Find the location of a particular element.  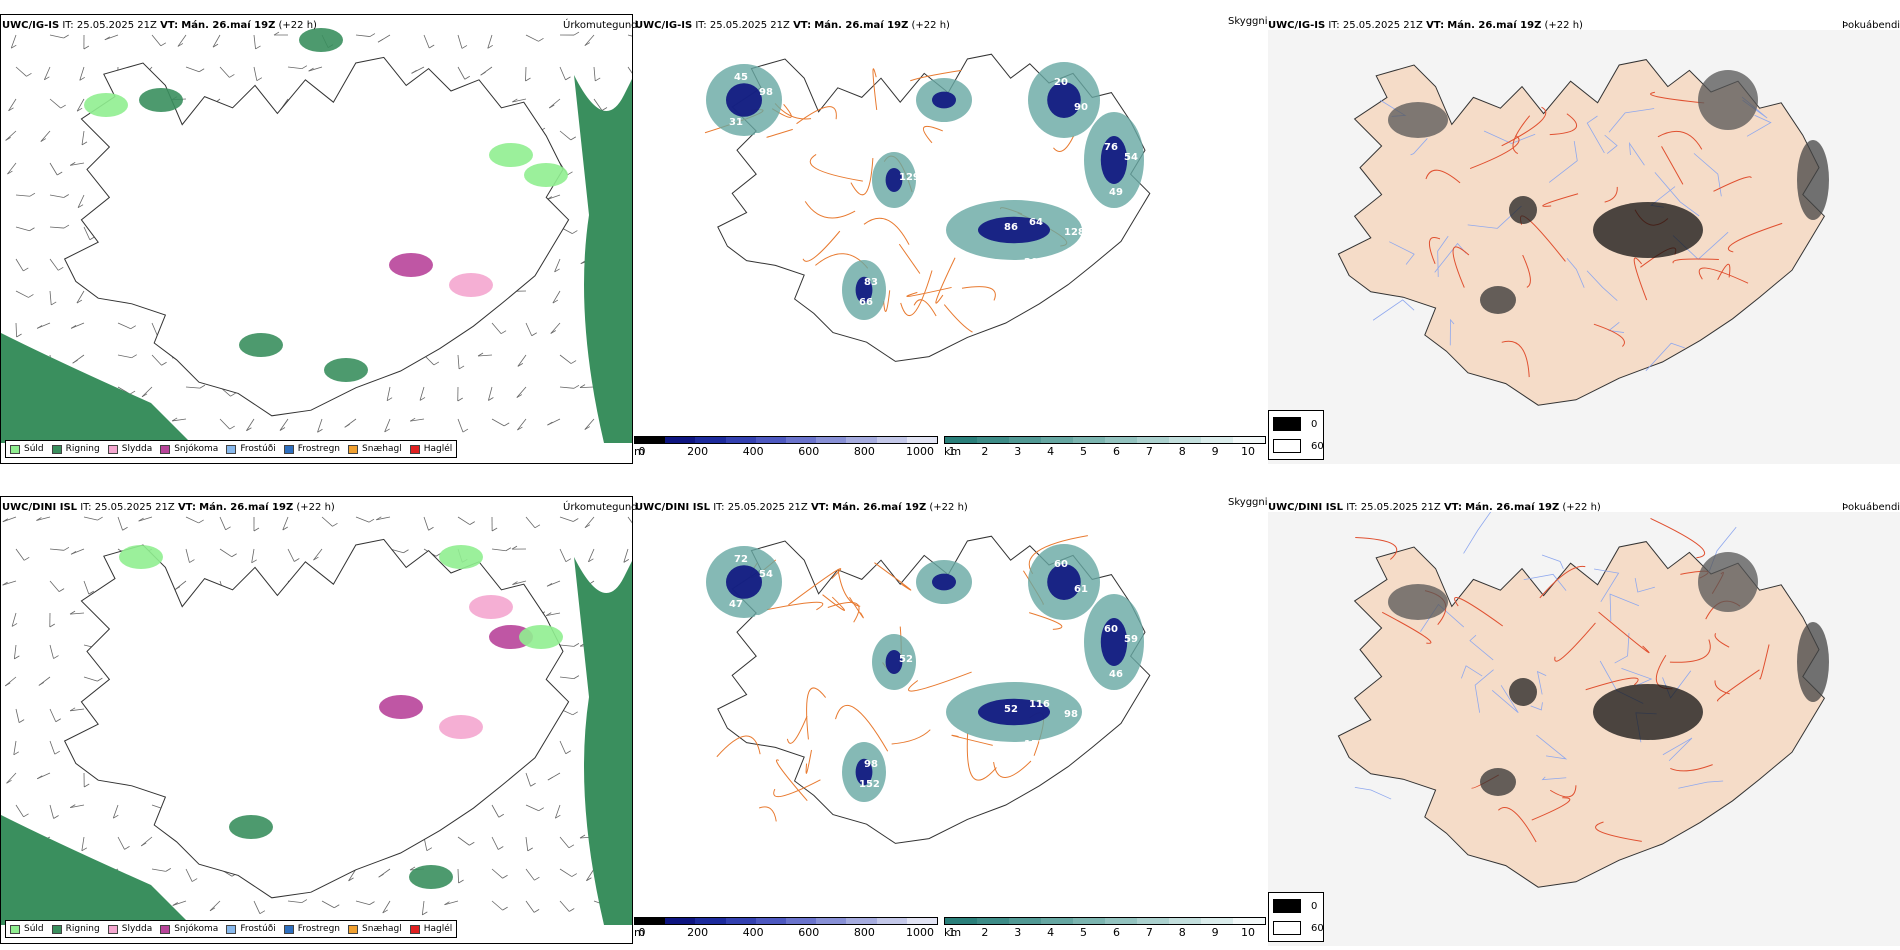

vis-colorbar-bottom: km 1 2 3 4 5 6 7 8 9 10 is located at coordinates (1105, 930).